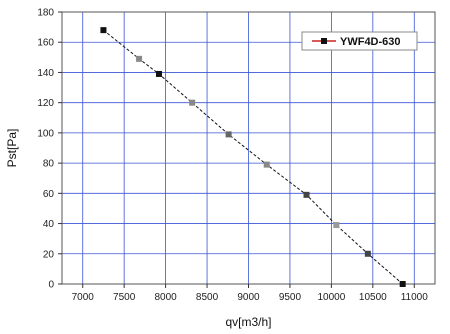 The height and width of the screenshot is (334, 450). I want to click on y-axis-title: Pst[Pa], so click(12, 148).